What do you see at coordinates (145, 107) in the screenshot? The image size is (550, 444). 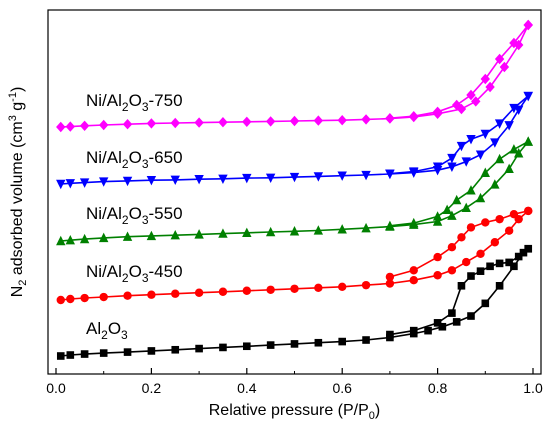 I see `series-label-0-sub-1: 3` at bounding box center [145, 107].